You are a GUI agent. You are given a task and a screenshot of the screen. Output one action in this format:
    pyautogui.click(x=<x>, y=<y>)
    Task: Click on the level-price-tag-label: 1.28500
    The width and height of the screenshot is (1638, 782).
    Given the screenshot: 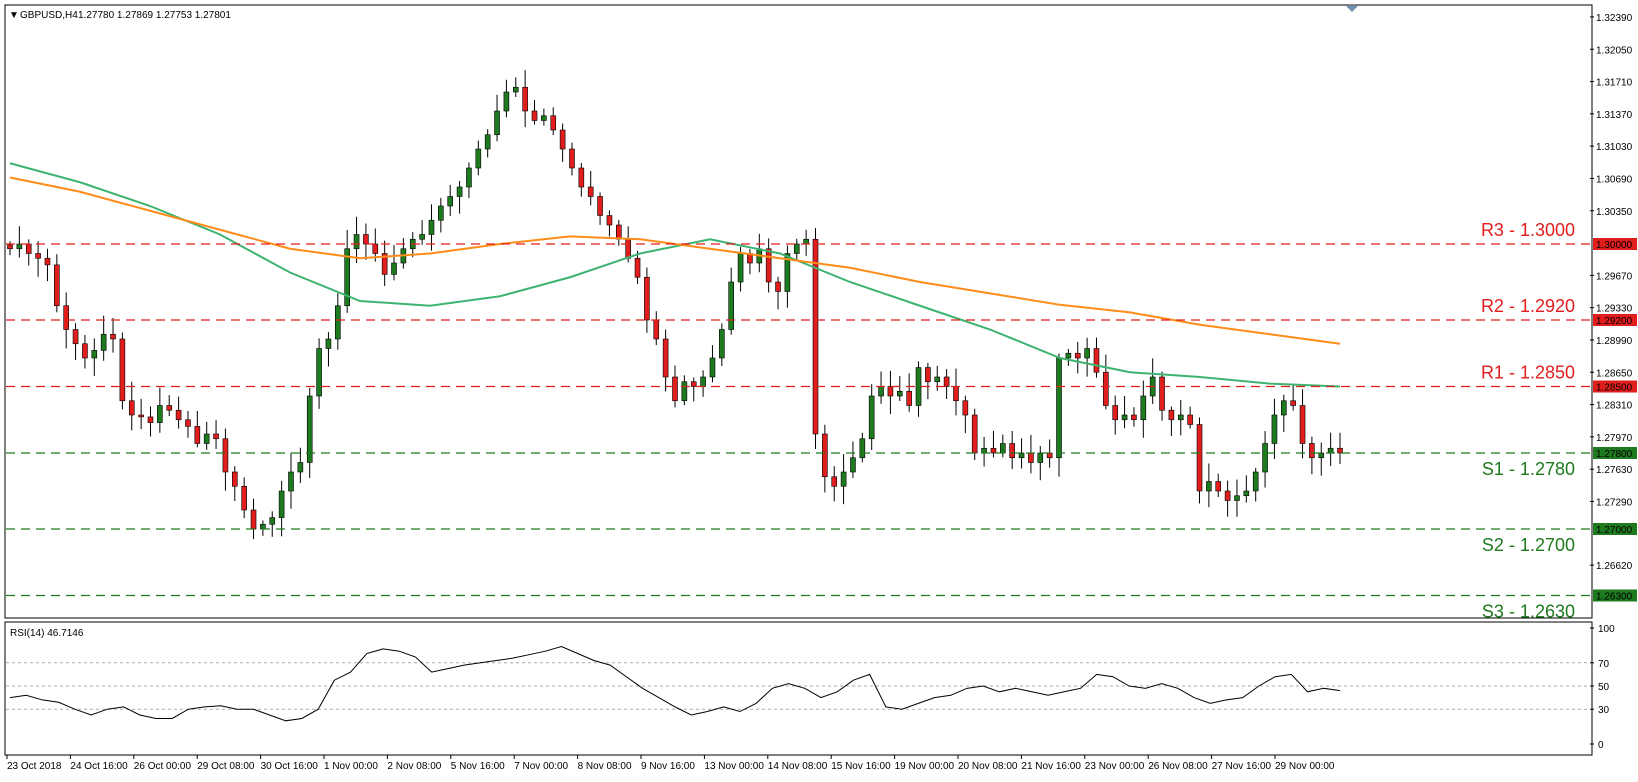 What is the action you would take?
    pyautogui.click(x=1614, y=388)
    